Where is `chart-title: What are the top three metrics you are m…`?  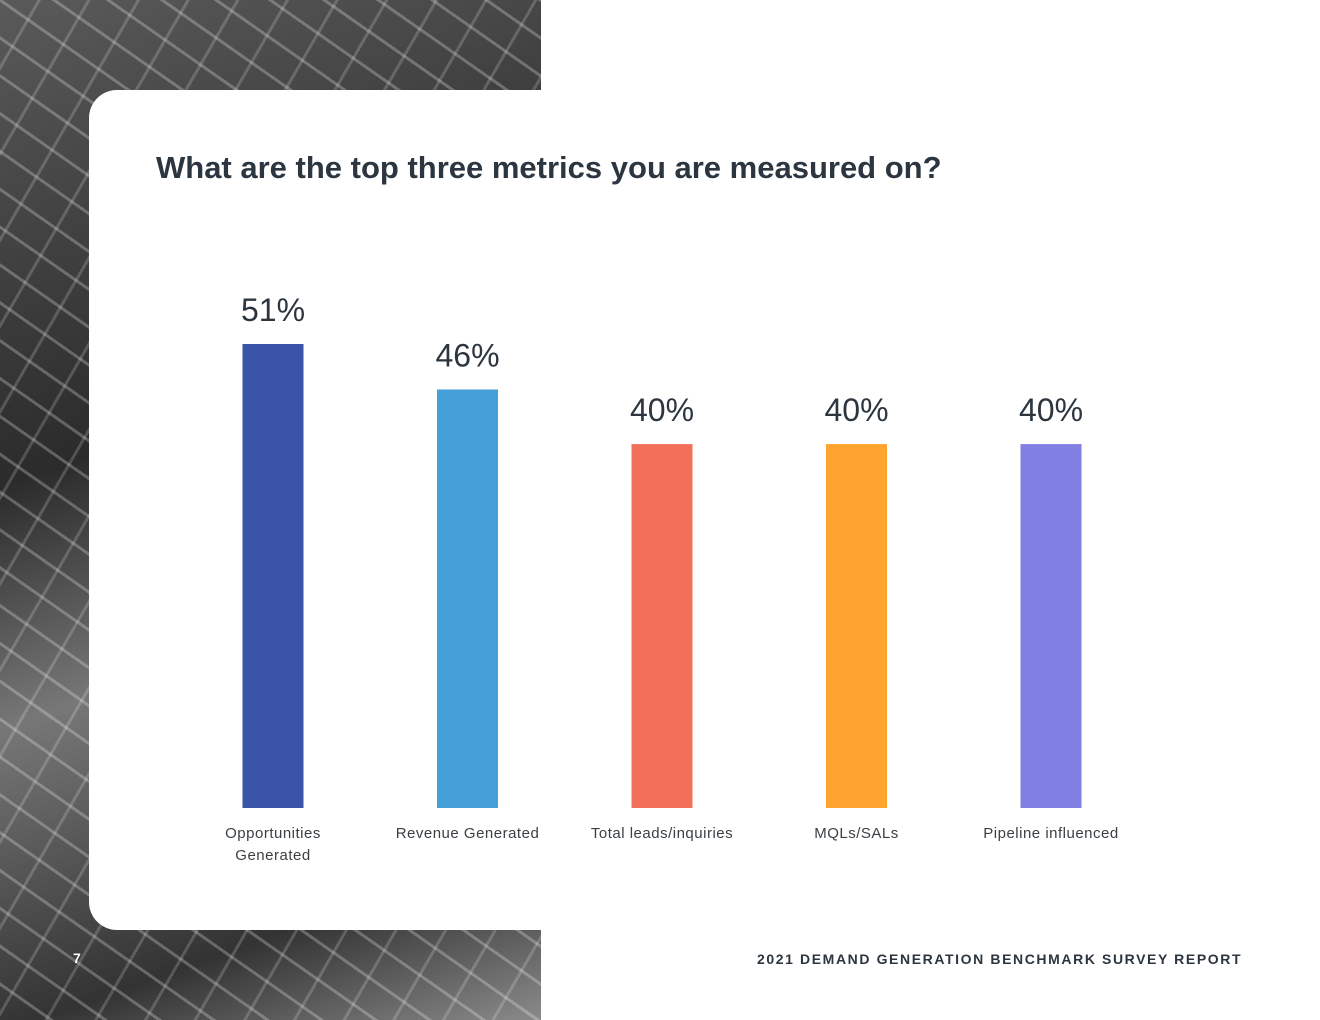
chart-title: What are the top three metrics you are m… is located at coordinates (549, 167).